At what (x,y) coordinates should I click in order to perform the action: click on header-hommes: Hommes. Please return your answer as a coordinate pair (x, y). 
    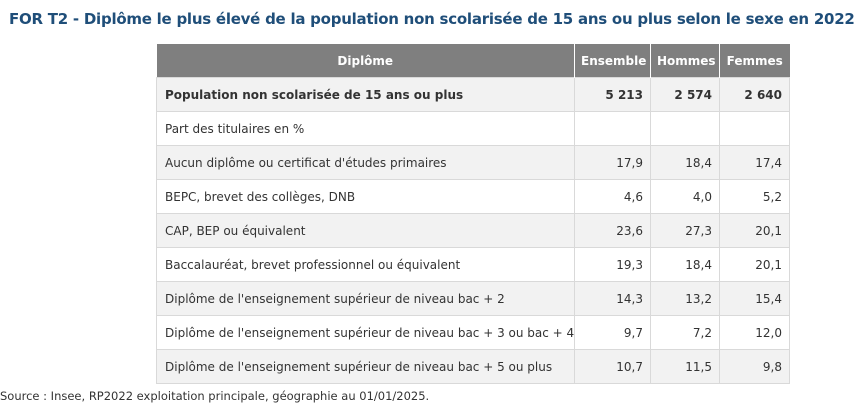
    Looking at the image, I should click on (685, 61).